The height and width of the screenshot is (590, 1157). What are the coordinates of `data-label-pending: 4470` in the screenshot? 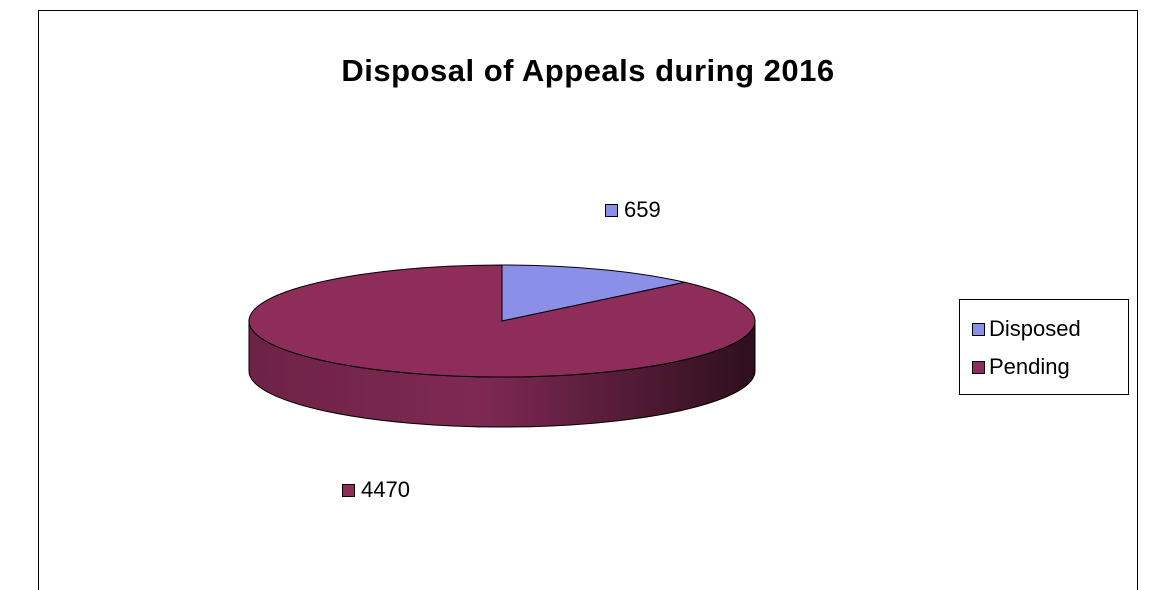 It's located at (376, 490).